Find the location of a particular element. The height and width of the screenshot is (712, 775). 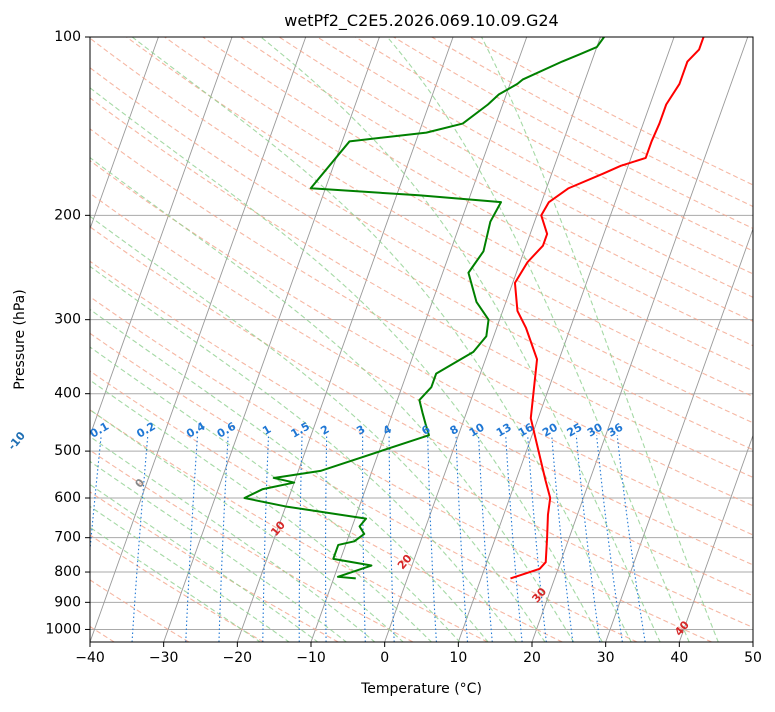

x-axis-label: Temperature (°C) is located at coordinates (421, 689).